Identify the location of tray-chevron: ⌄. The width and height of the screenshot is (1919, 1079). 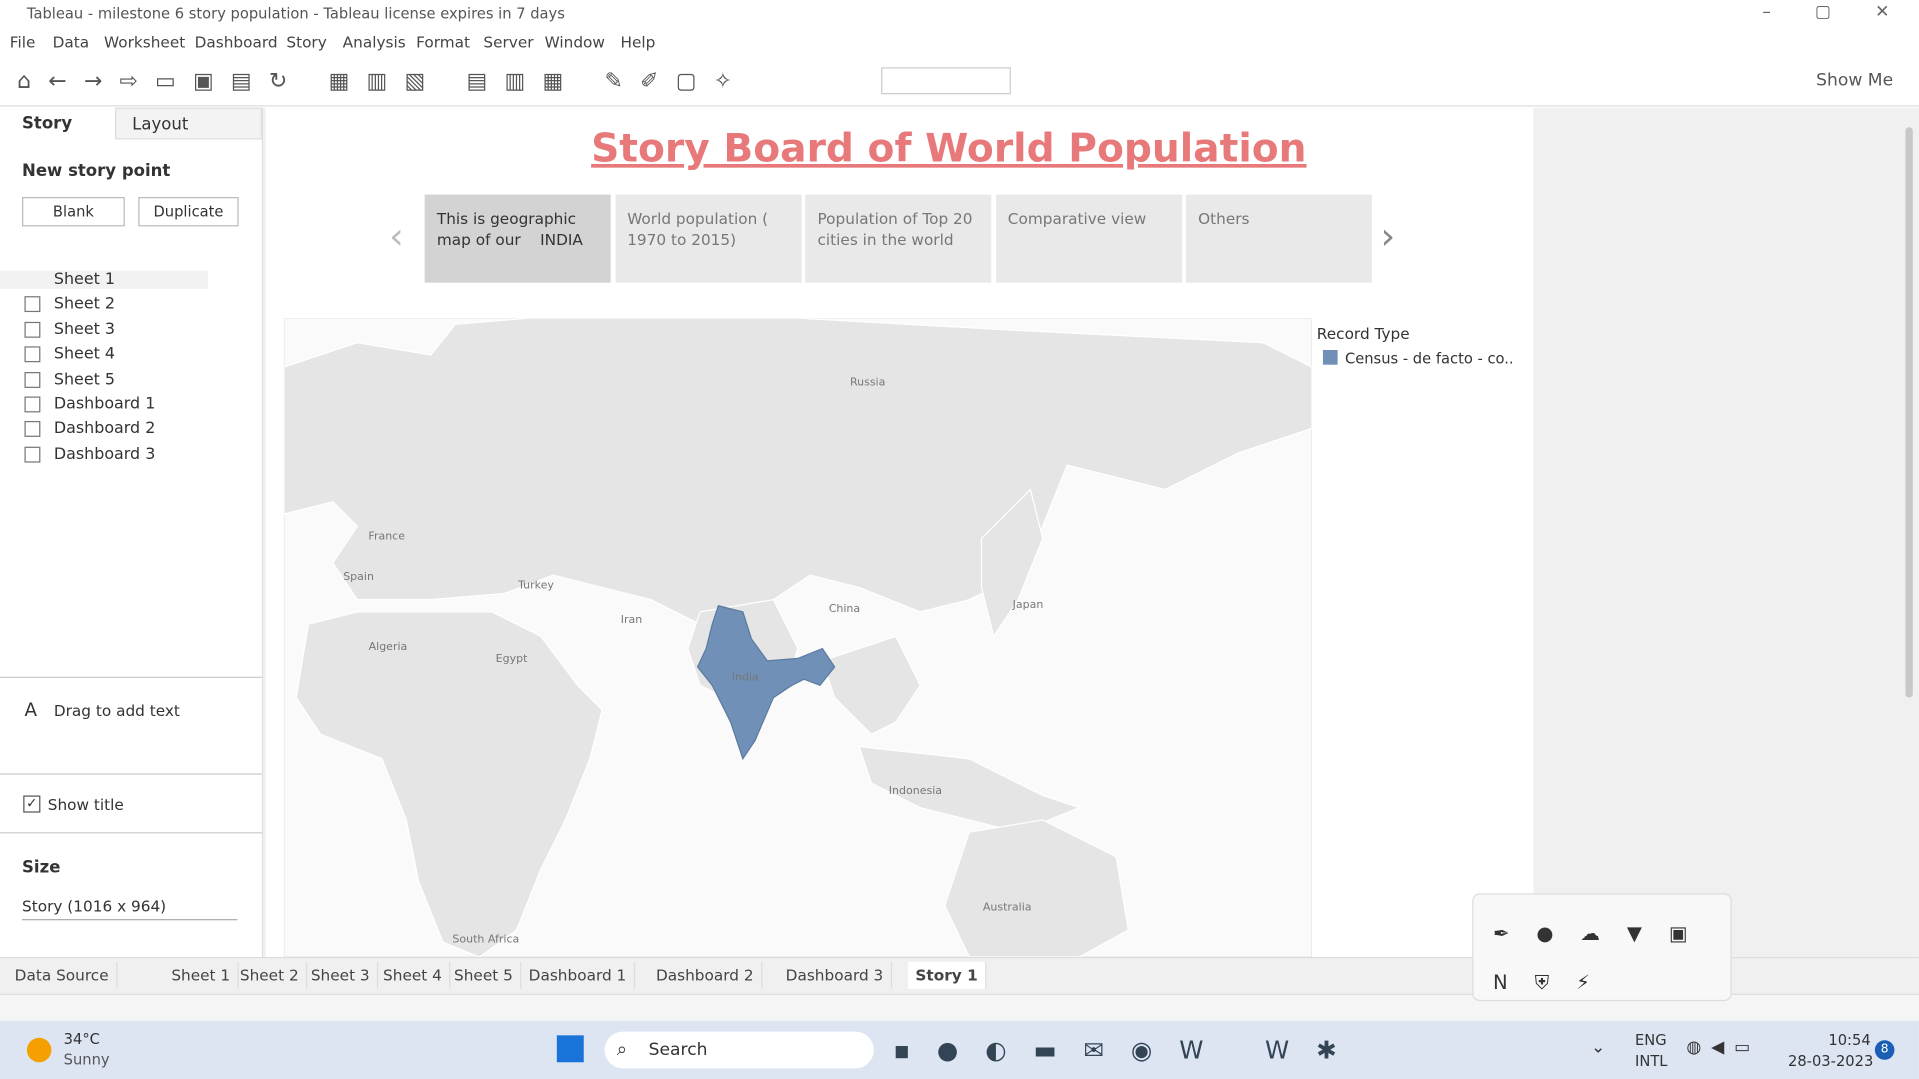
(1598, 1047).